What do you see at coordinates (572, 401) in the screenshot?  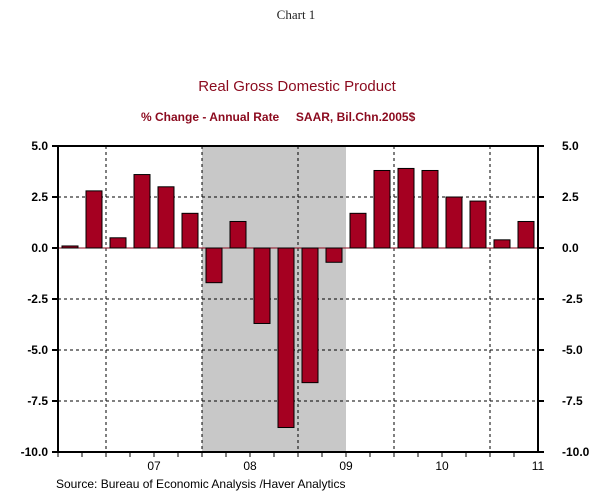 I see `ytick-label-right: -7.5` at bounding box center [572, 401].